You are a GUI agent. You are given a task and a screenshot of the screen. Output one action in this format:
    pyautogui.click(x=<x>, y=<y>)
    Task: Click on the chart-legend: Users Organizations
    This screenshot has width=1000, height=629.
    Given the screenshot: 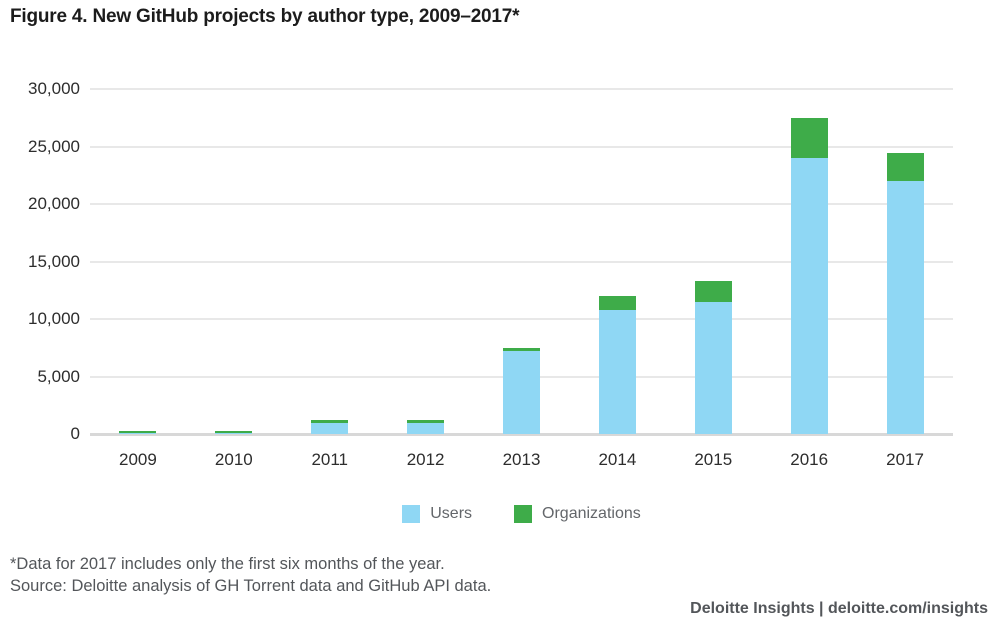 What is the action you would take?
    pyautogui.click(x=521, y=514)
    